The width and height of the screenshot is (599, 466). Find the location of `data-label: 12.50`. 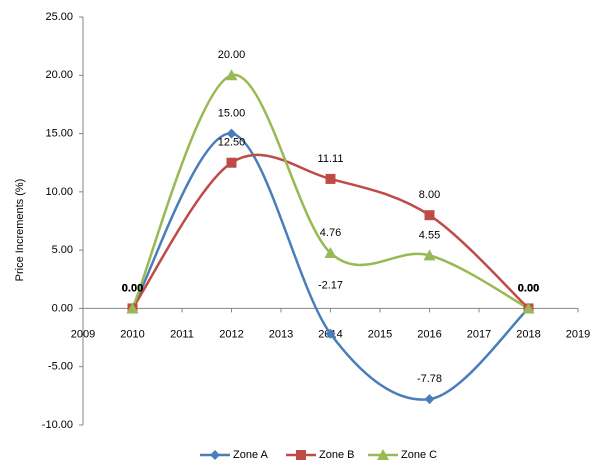

data-label: 12.50 is located at coordinates (232, 143).